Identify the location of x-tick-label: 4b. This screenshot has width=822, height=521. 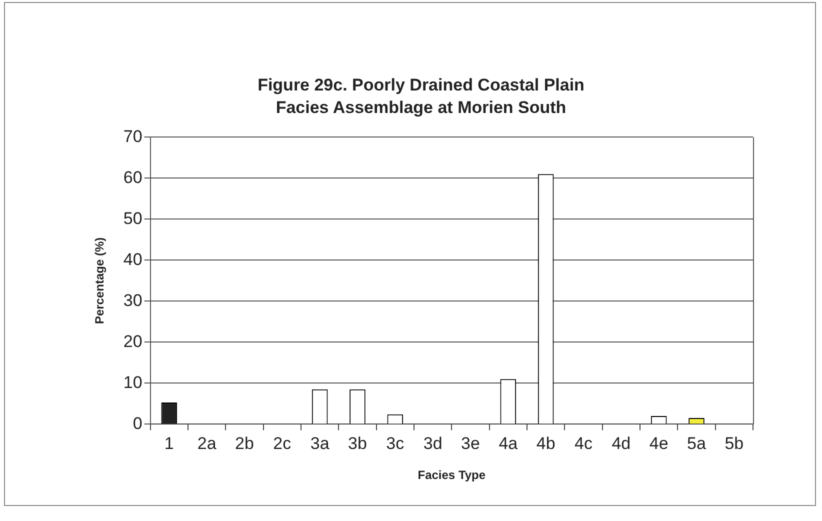
(546, 444).